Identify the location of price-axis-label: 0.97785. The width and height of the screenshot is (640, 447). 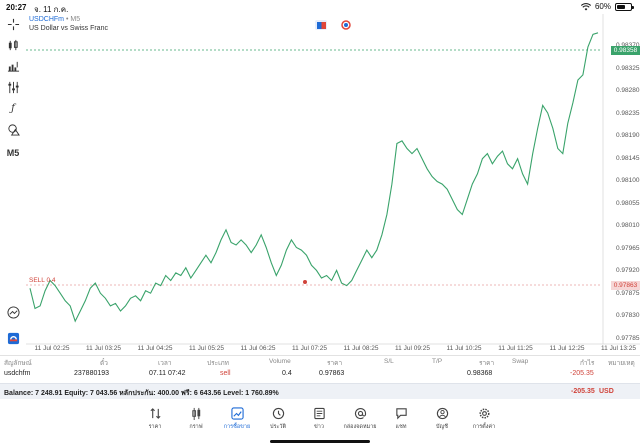
(628, 338).